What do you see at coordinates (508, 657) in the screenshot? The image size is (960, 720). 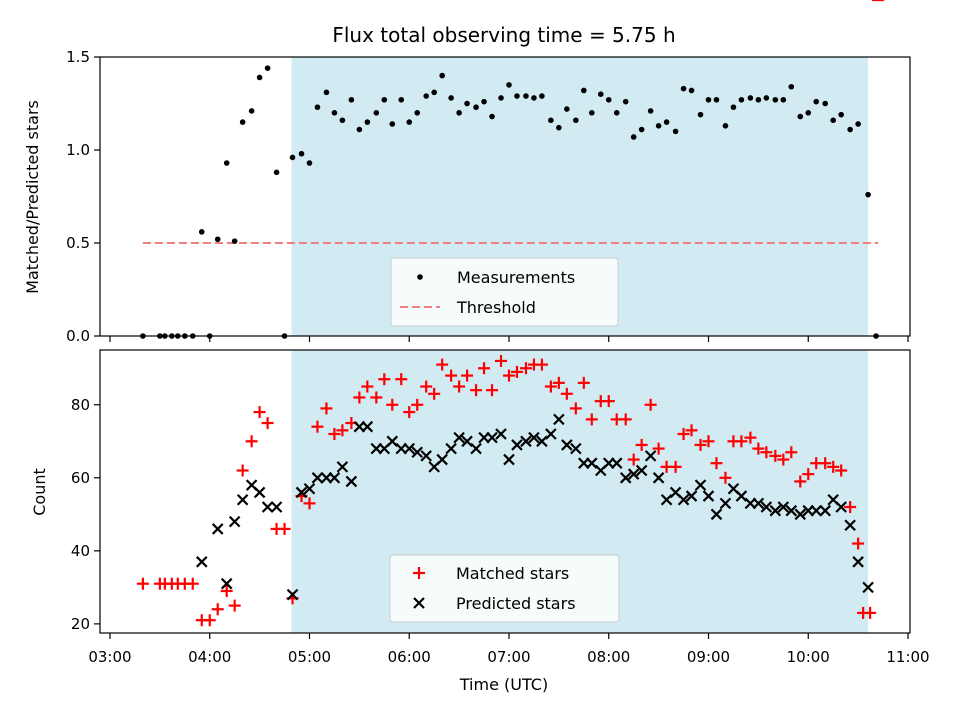 I see `x-tick-label: 07:00` at bounding box center [508, 657].